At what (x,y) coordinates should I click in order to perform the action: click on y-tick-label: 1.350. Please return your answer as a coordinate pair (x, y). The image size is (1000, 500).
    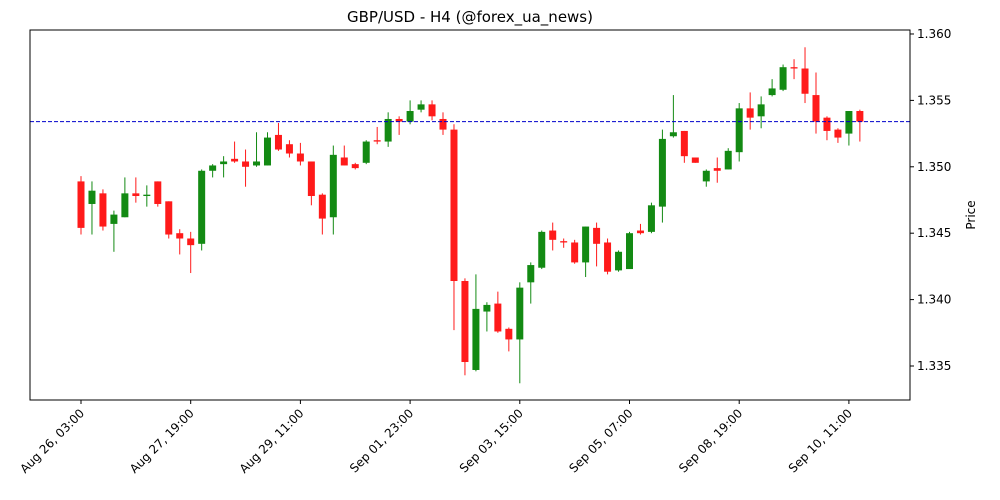
    Looking at the image, I should click on (934, 167).